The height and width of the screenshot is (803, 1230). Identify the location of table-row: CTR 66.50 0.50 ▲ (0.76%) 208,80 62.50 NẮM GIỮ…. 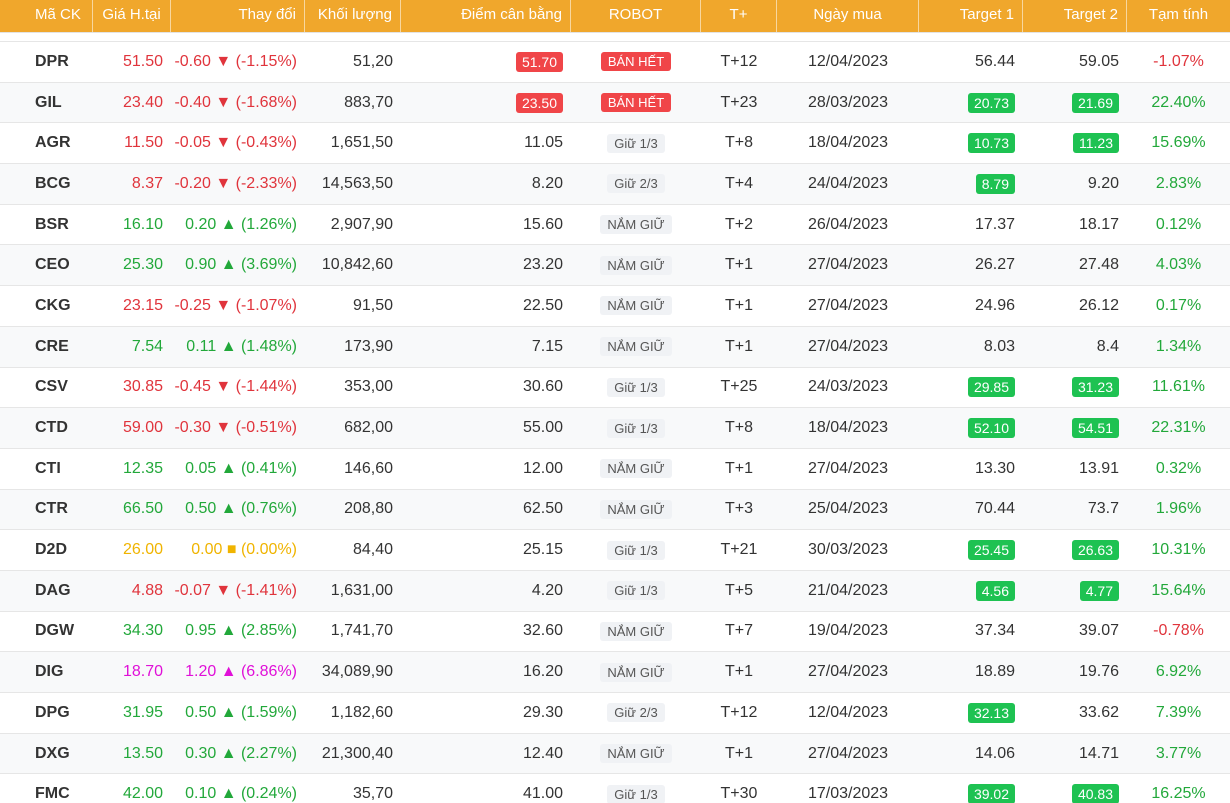
(615, 510).